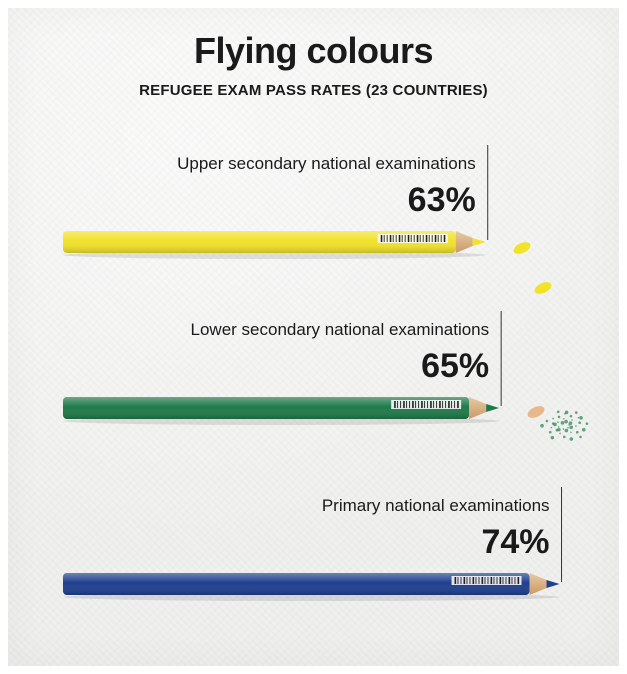 The height and width of the screenshot is (674, 627). What do you see at coordinates (326, 163) in the screenshot?
I see `category-label: Upper secondary national examinations` at bounding box center [326, 163].